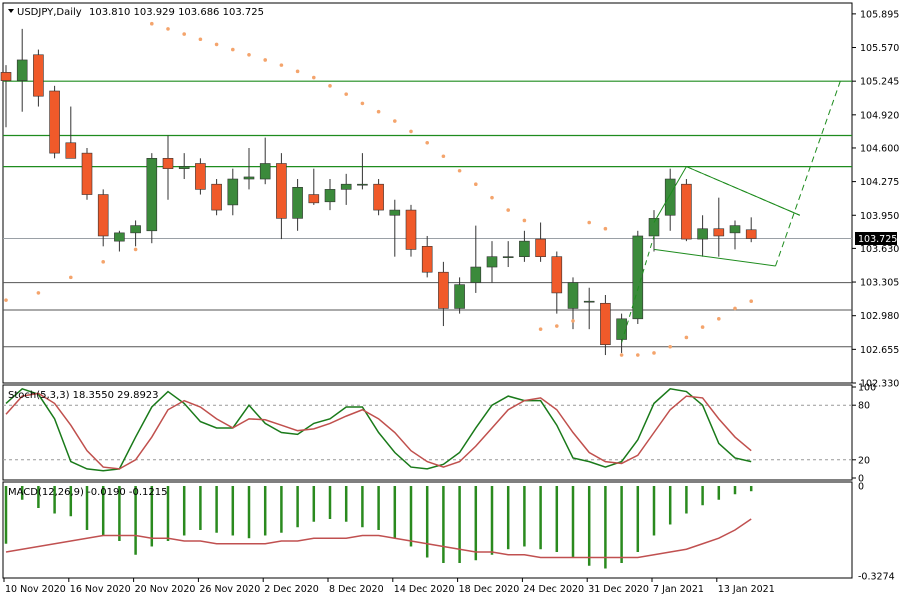  I want to click on stoch-title: Stoch(5,3,3) 18.3550 29.8923, so click(83, 395).